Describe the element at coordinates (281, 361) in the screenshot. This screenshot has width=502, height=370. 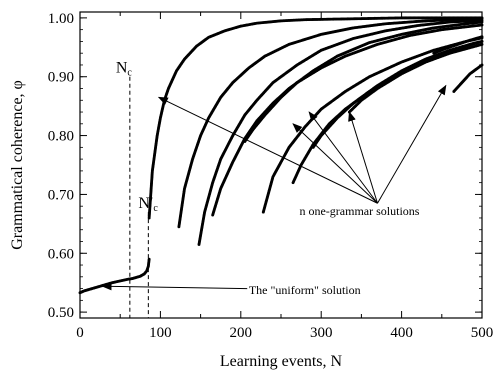
I see `x-axis-title: Learning events, N` at that location.